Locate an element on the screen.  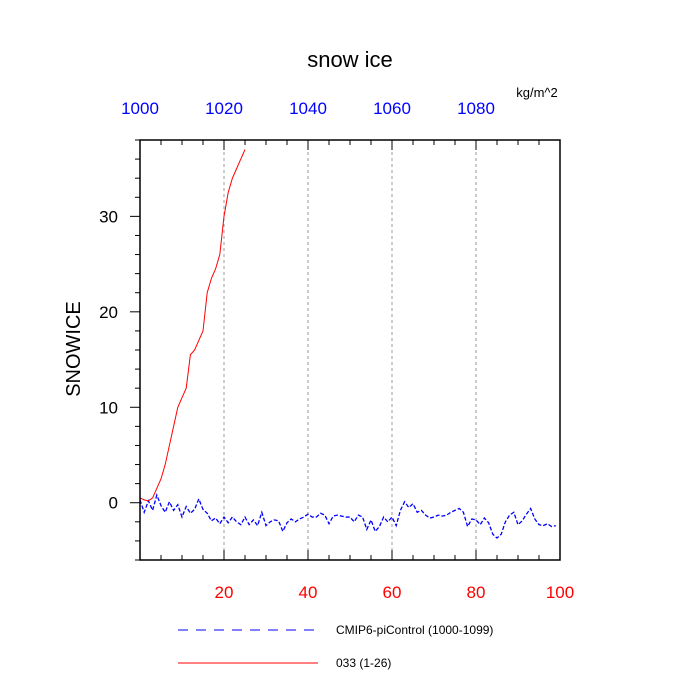
chart-title: snow ice is located at coordinates (350, 59).